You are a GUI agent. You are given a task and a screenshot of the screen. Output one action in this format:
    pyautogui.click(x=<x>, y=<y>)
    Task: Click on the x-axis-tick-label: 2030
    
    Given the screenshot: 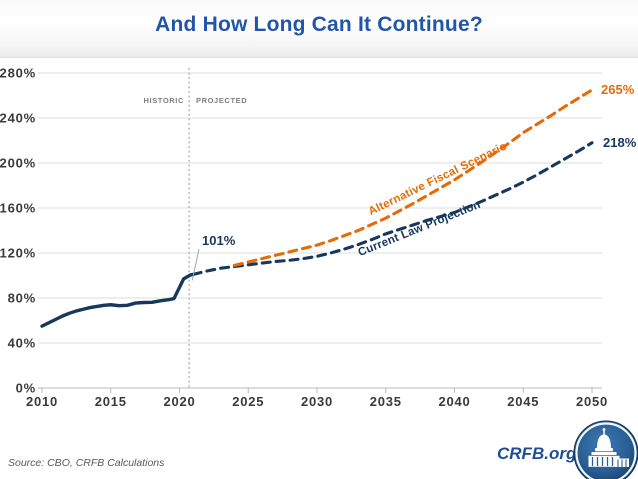 What is the action you would take?
    pyautogui.click(x=317, y=401)
    